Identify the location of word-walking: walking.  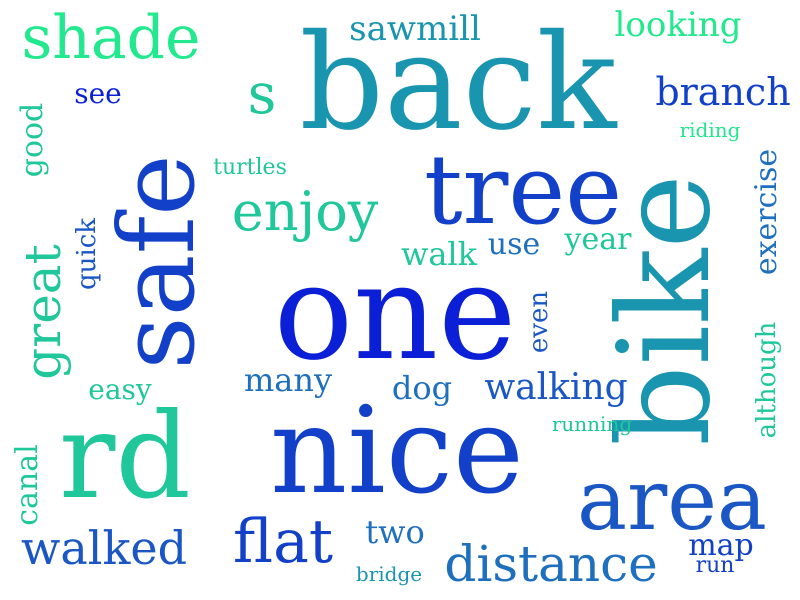
(556, 387).